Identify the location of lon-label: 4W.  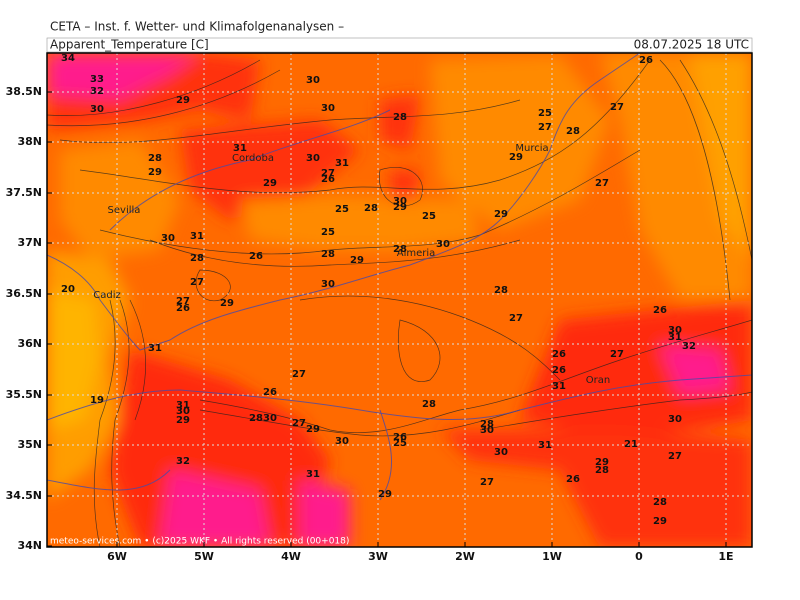
(291, 556).